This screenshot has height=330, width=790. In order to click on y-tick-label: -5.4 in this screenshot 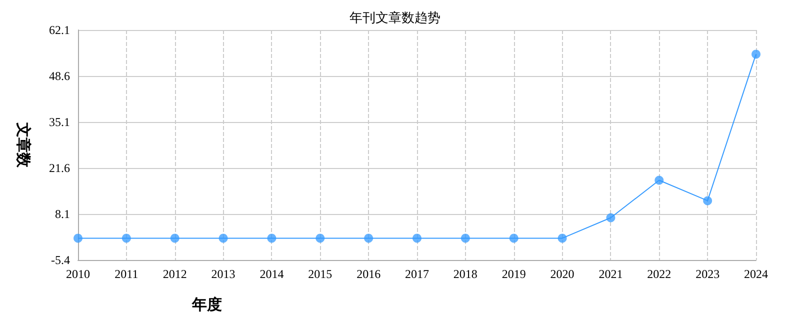, I will do `click(60, 260)`.